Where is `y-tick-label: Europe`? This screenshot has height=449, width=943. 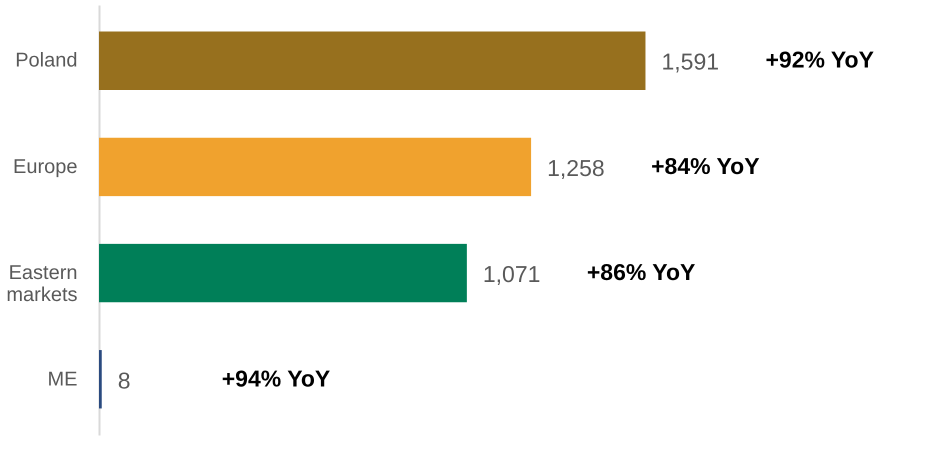
y-tick-label: Europe is located at coordinates (45, 167).